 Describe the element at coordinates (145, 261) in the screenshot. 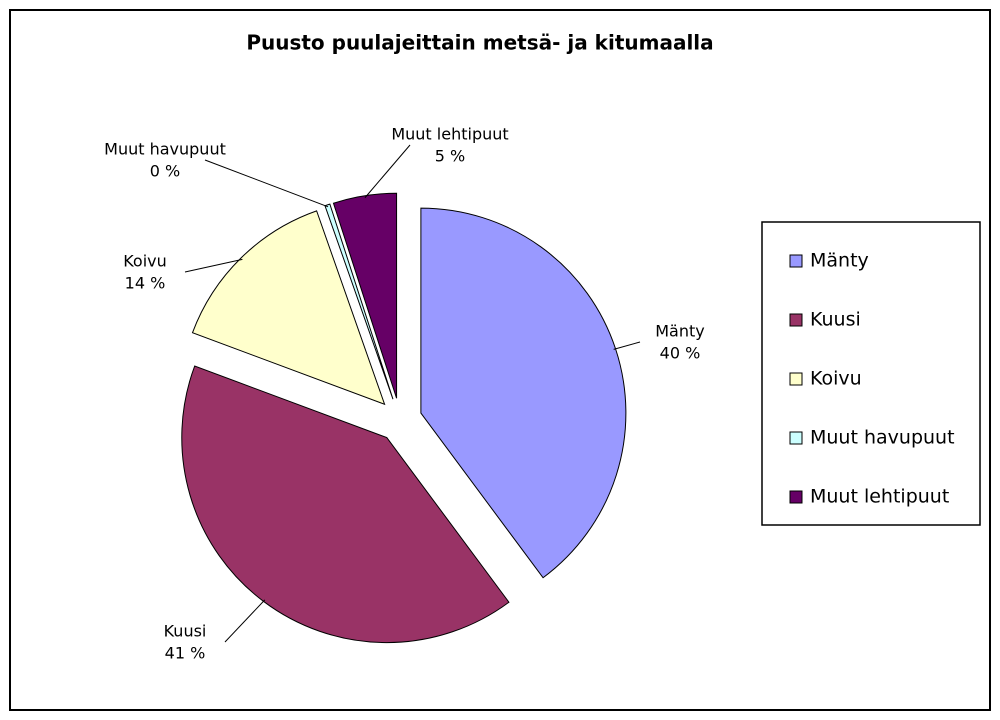

I see `data-label-name: Koivu` at that location.